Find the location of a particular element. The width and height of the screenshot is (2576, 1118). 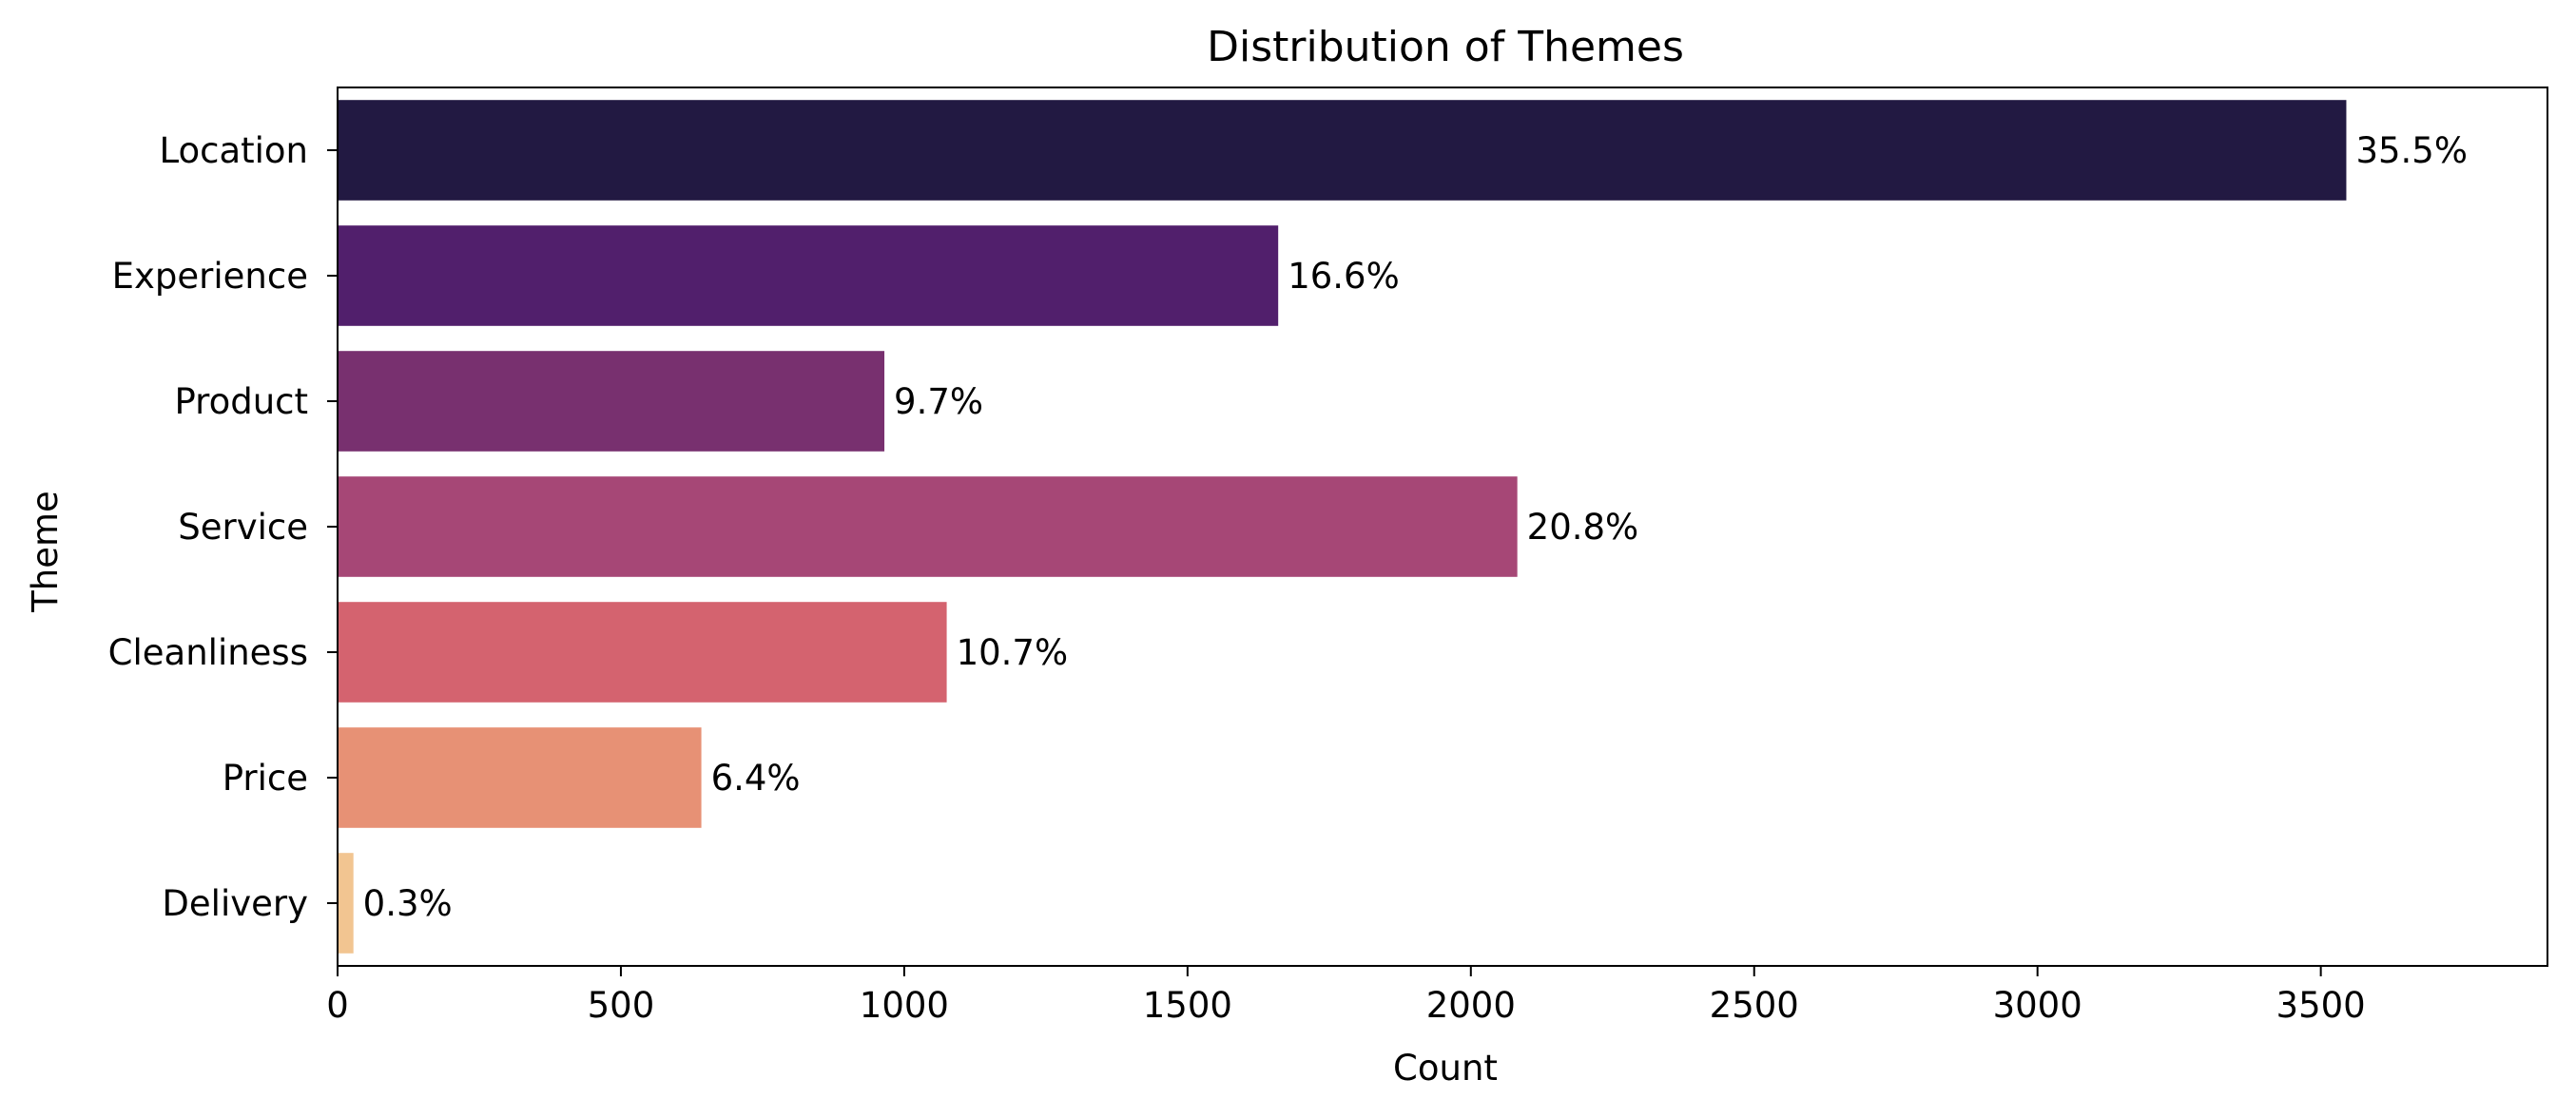

x-axis-title: Count is located at coordinates (1445, 1068).